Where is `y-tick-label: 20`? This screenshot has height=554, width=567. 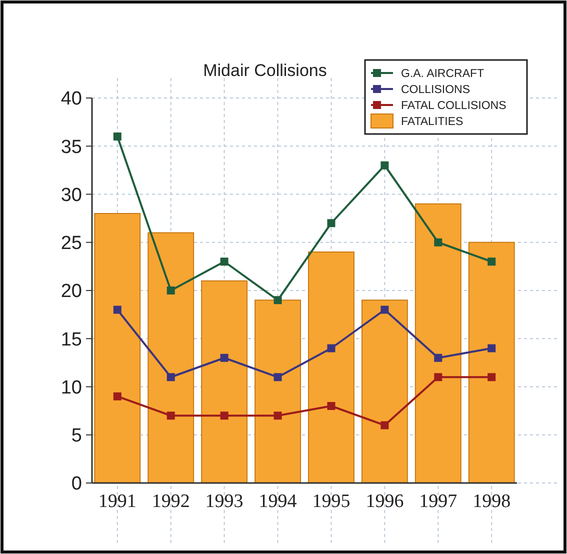
y-tick-label: 20 is located at coordinates (71, 291).